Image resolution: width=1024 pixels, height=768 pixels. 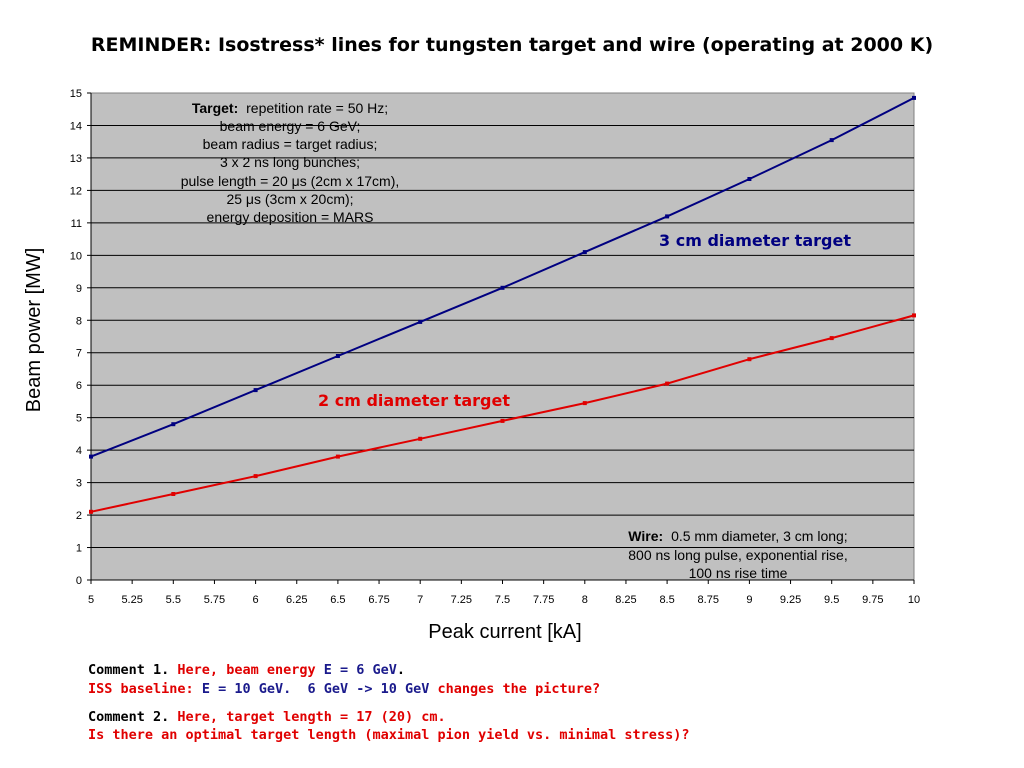 What do you see at coordinates (91, 600) in the screenshot?
I see `x-tick-label: 5` at bounding box center [91, 600].